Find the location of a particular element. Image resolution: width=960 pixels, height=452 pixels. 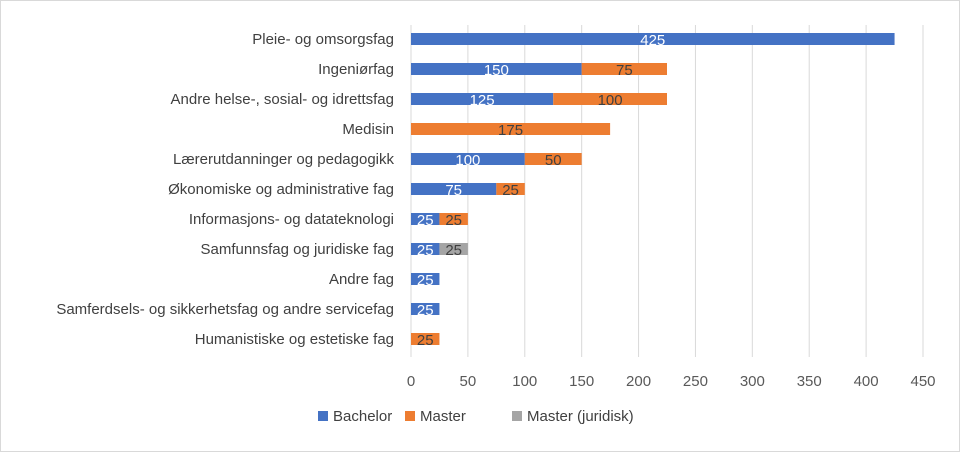

category-label: Informasjons- og datateknologi is located at coordinates (291, 219).